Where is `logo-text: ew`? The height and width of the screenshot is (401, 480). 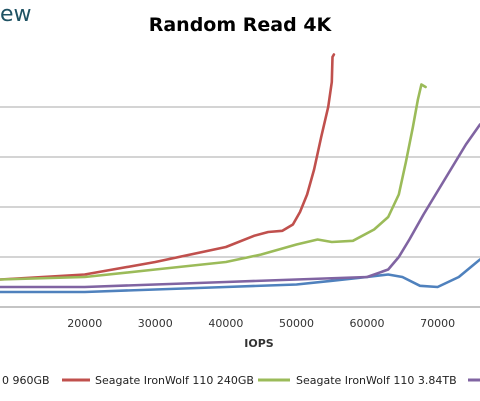 logo-text: ew is located at coordinates (16, 14).